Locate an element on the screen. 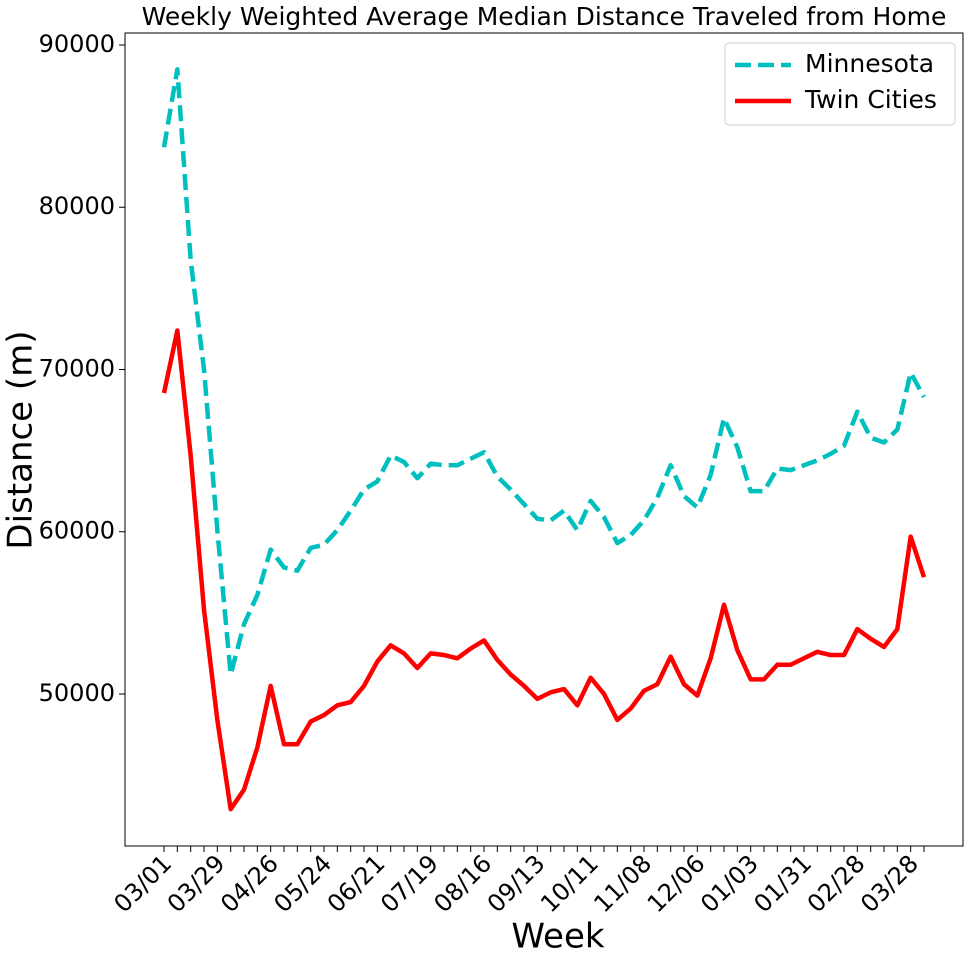  y-tick-label: 60000 is located at coordinates (77, 531).